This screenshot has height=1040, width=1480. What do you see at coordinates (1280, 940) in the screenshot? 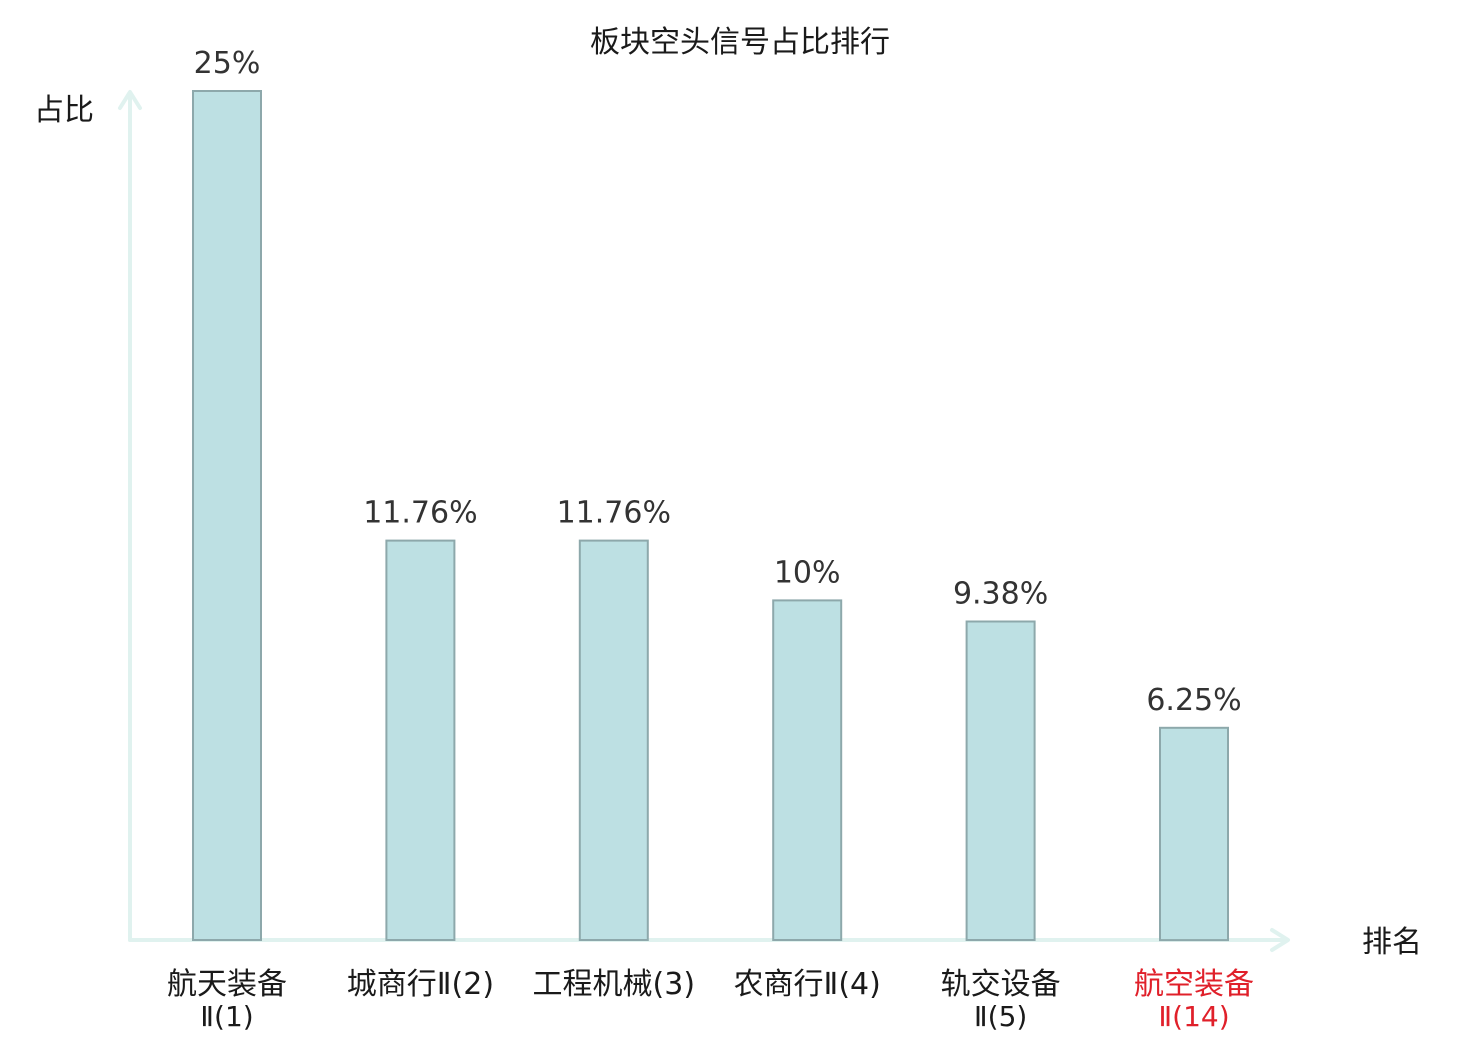
I see `x-axis-arrow` at bounding box center [1280, 940].